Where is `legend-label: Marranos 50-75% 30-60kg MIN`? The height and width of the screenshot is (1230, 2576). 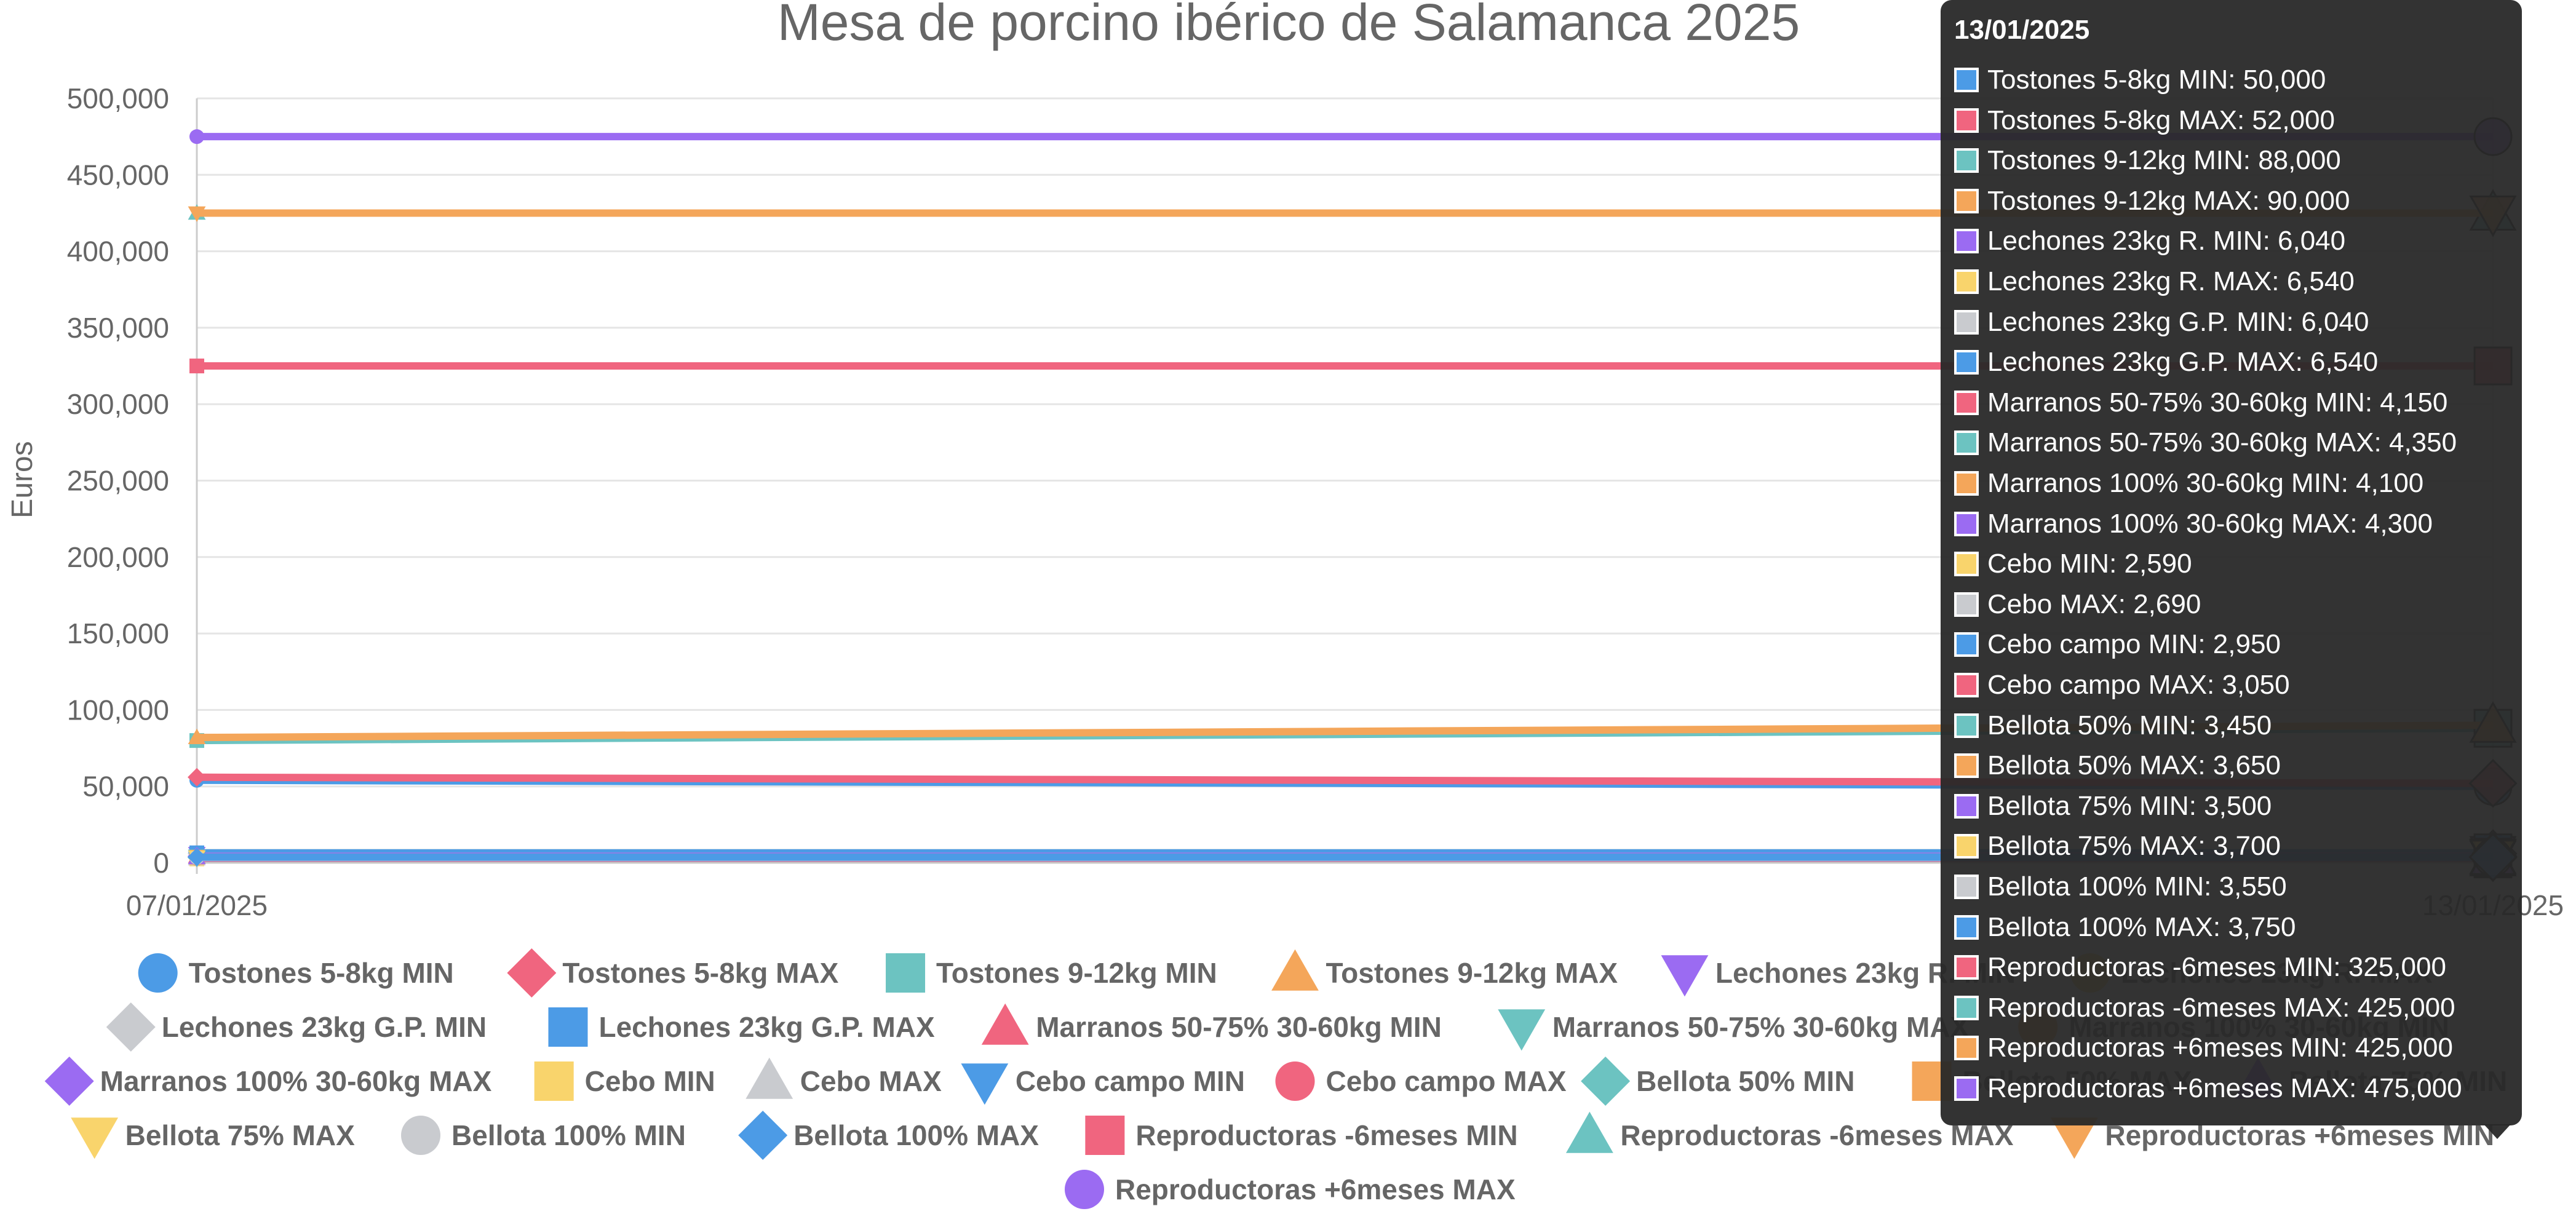
legend-label: Marranos 50-75% 30-60kg MIN is located at coordinates (1239, 1027).